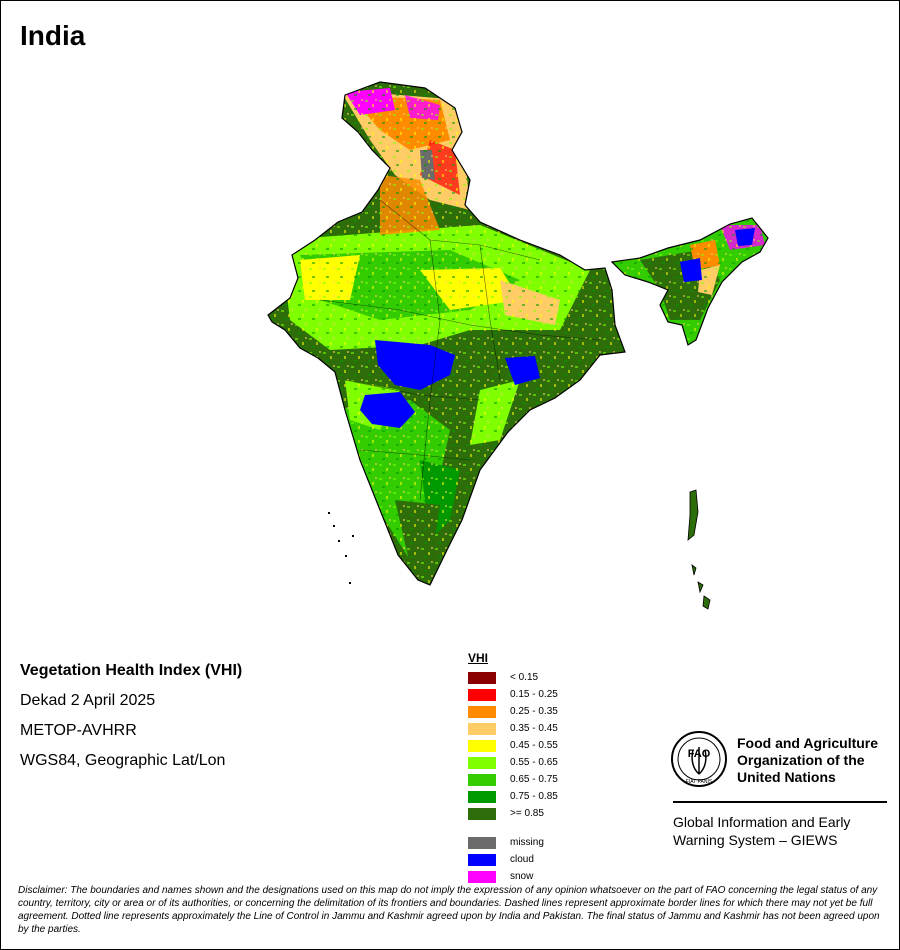  I want to click on product-name: Vegetation Health Index (VHI), so click(131, 670).